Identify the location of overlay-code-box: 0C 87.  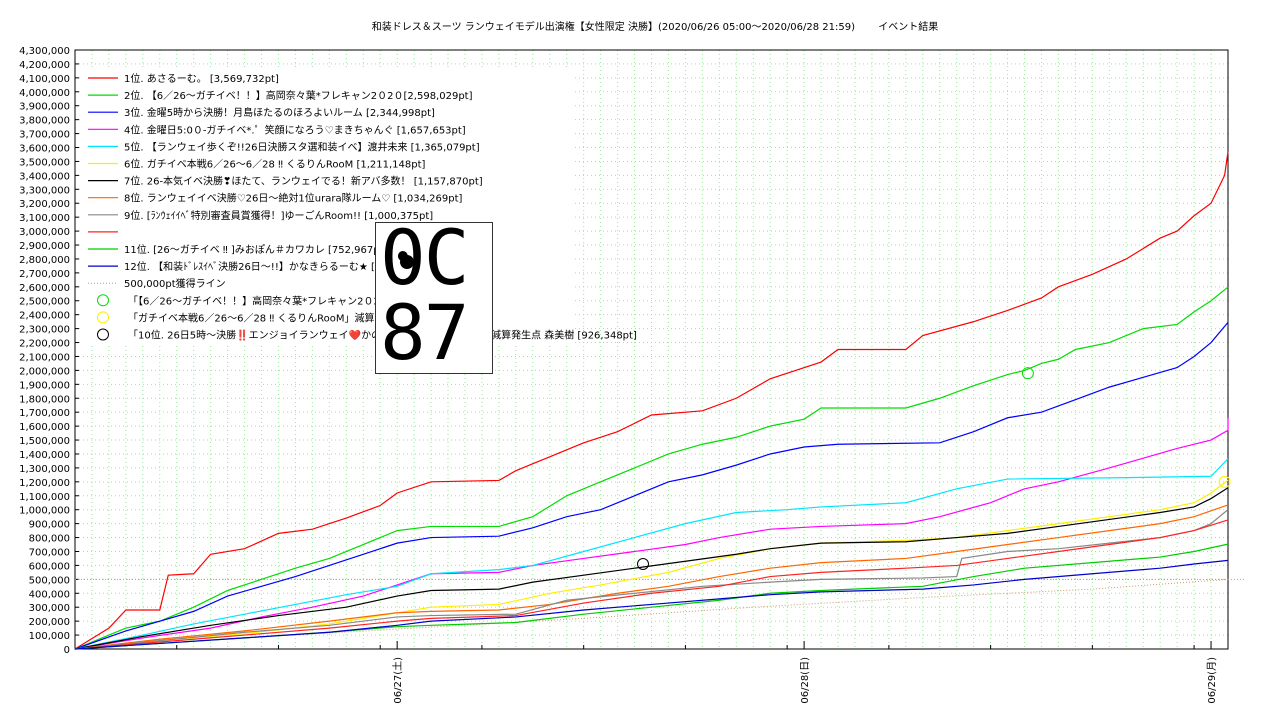
(434, 298).